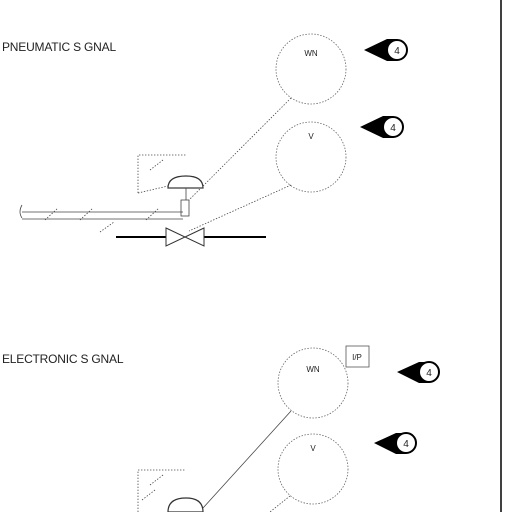  I want to click on electronic-instrument-v: V, so click(313, 469).